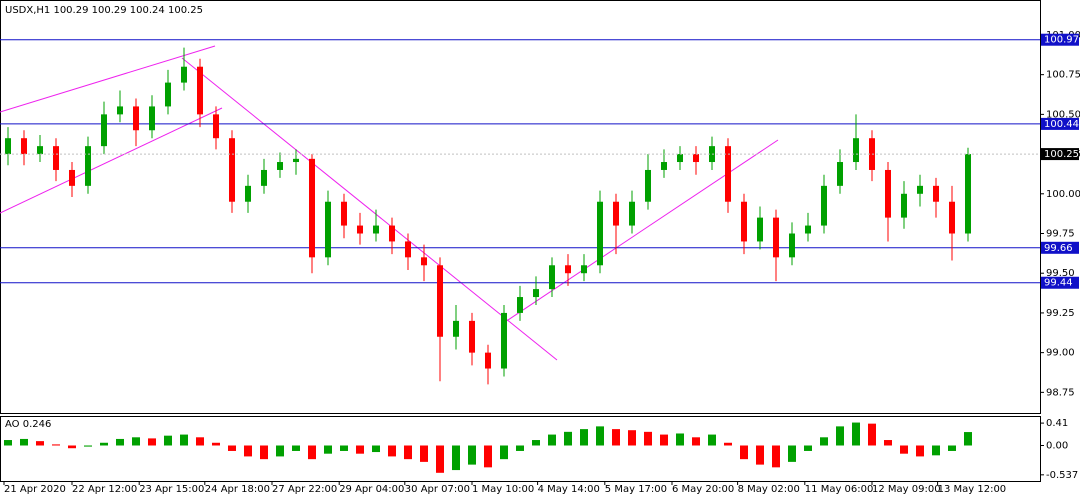  I want to click on y-tick-label: 100.75, so click(1063, 75).